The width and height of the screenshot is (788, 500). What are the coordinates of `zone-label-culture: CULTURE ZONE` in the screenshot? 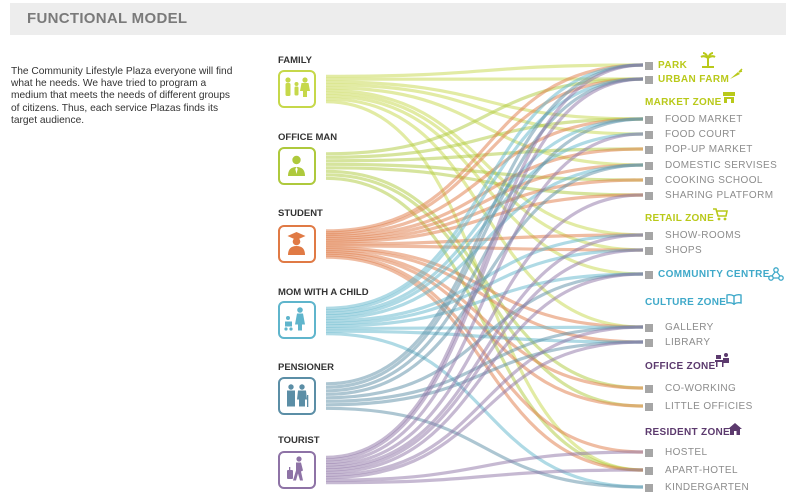 It's located at (686, 302).